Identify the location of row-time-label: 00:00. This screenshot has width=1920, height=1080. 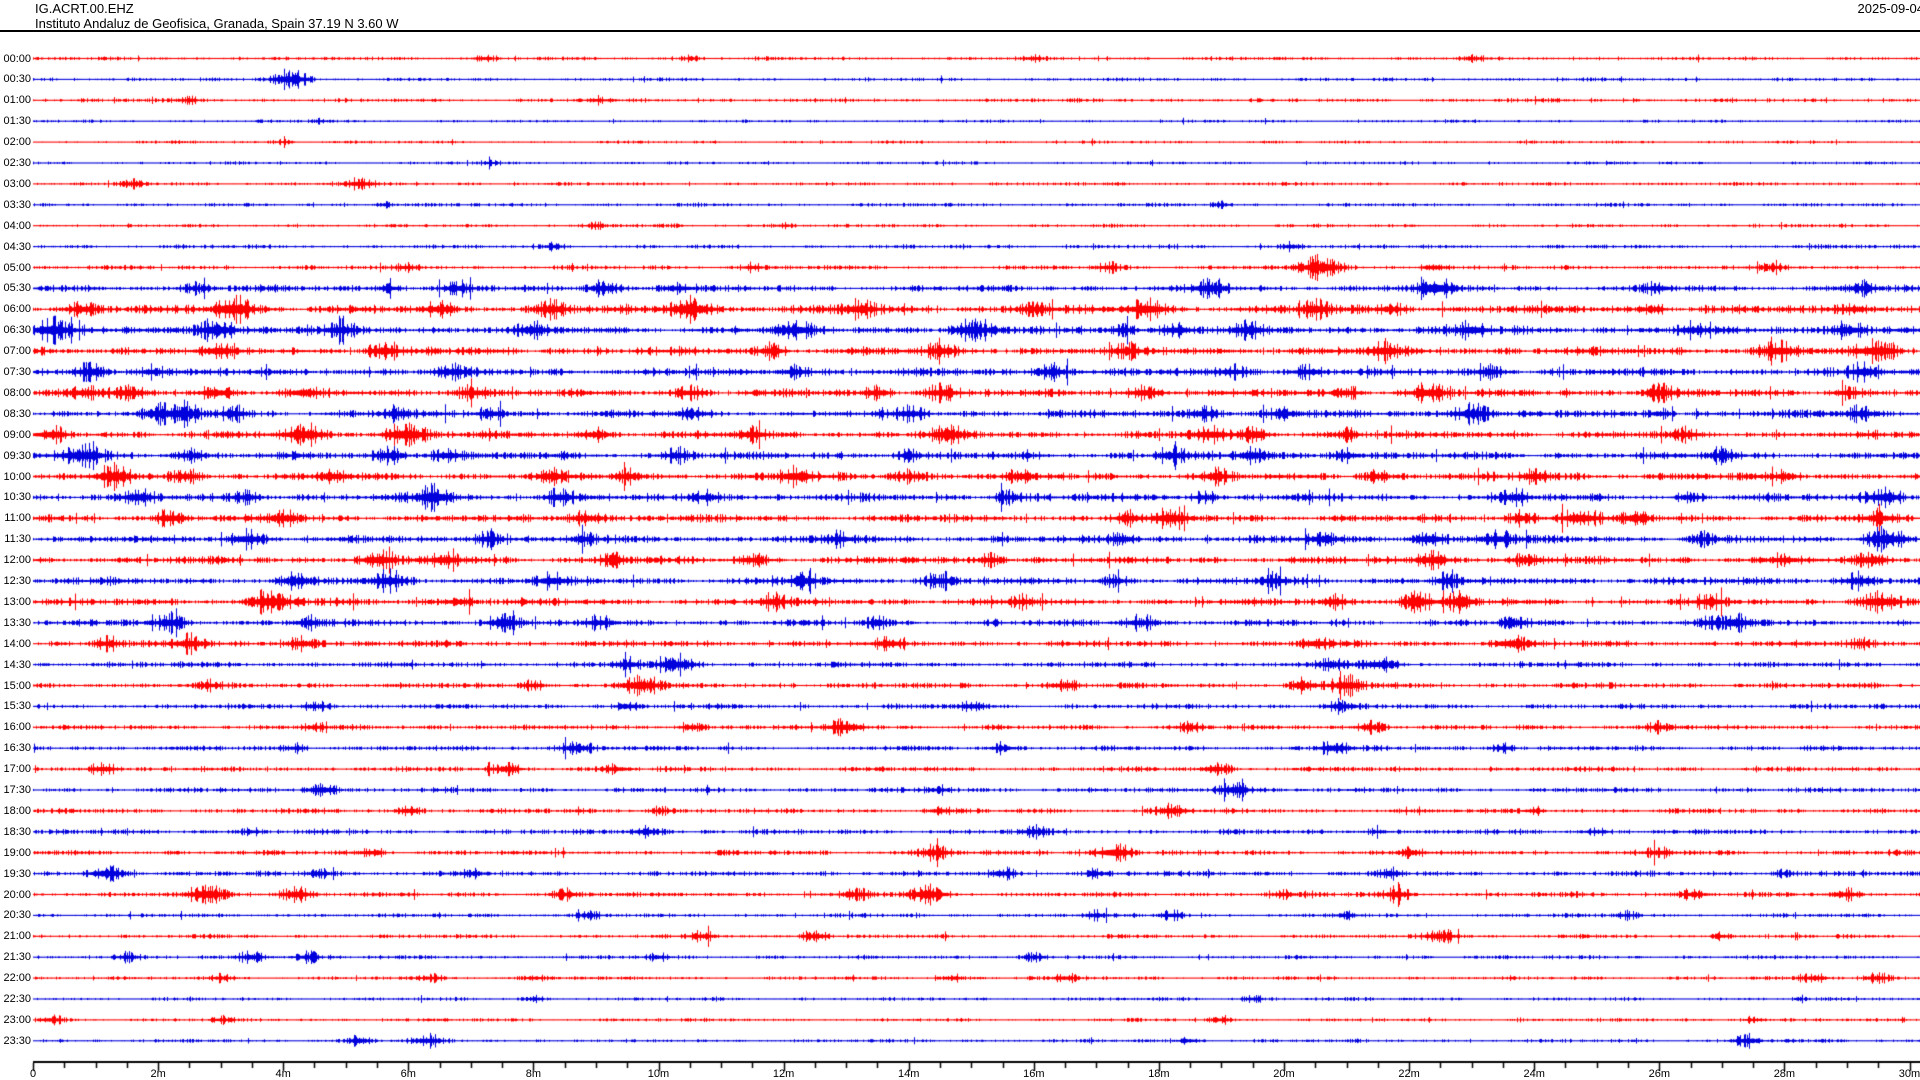
(17, 58).